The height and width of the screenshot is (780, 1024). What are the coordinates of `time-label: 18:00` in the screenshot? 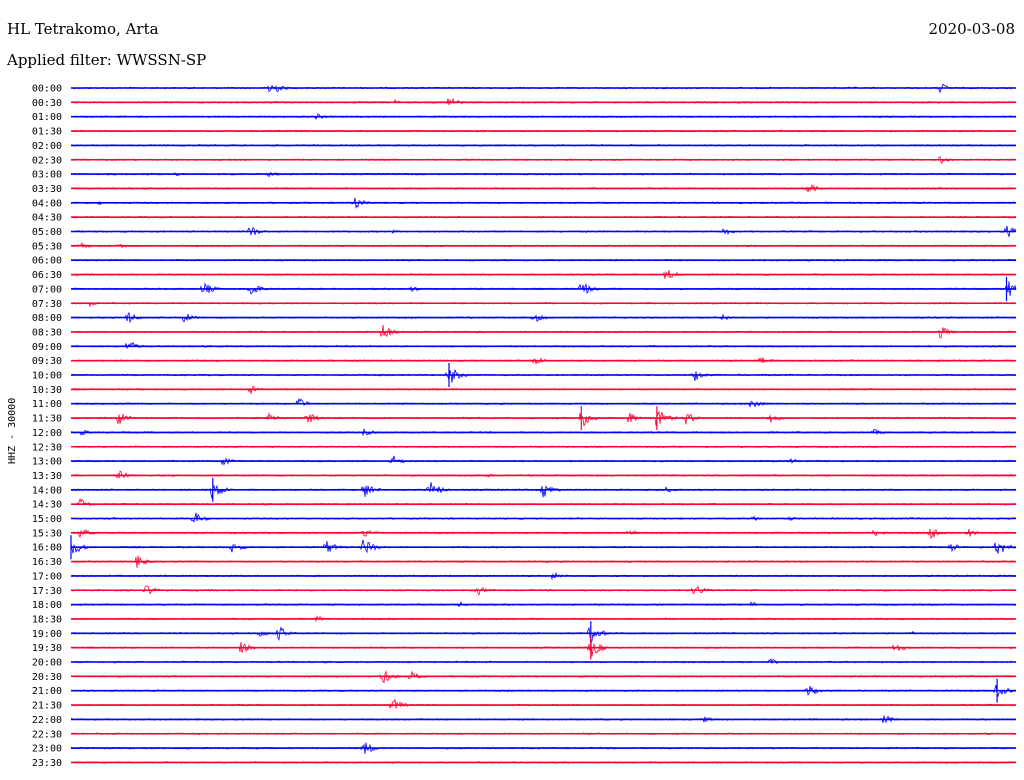 It's located at (47, 605).